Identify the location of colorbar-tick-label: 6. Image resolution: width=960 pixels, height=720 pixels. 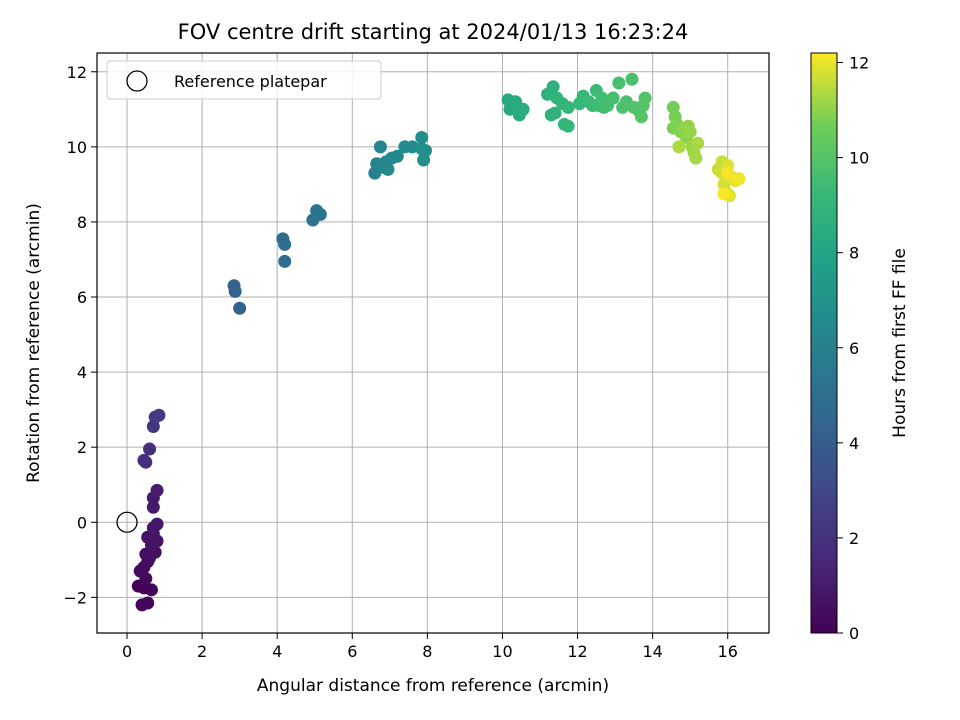
(854, 348).